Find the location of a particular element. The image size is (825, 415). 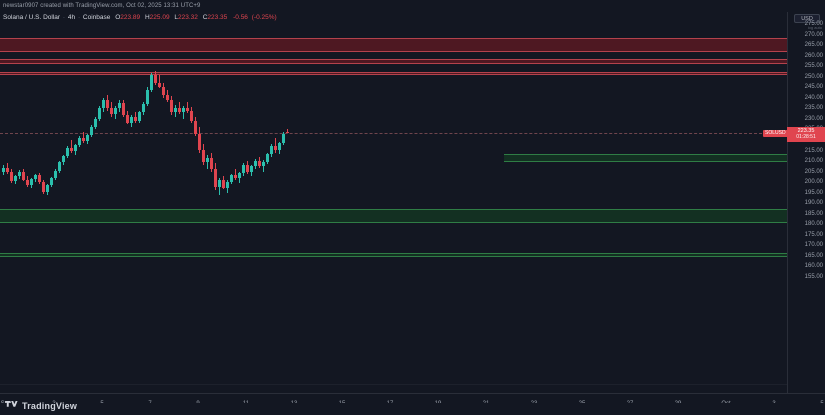

tradingview-logo: TradingView is located at coordinates (41, 406).